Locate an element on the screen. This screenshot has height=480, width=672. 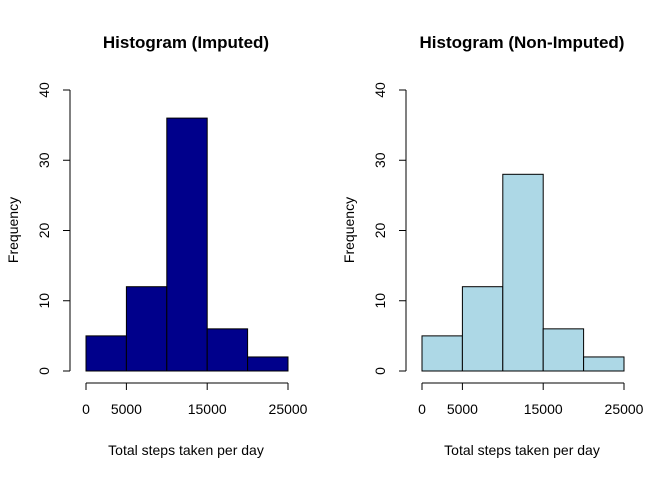
chart-title: Histogram (Non-Imputed) is located at coordinates (522, 42).